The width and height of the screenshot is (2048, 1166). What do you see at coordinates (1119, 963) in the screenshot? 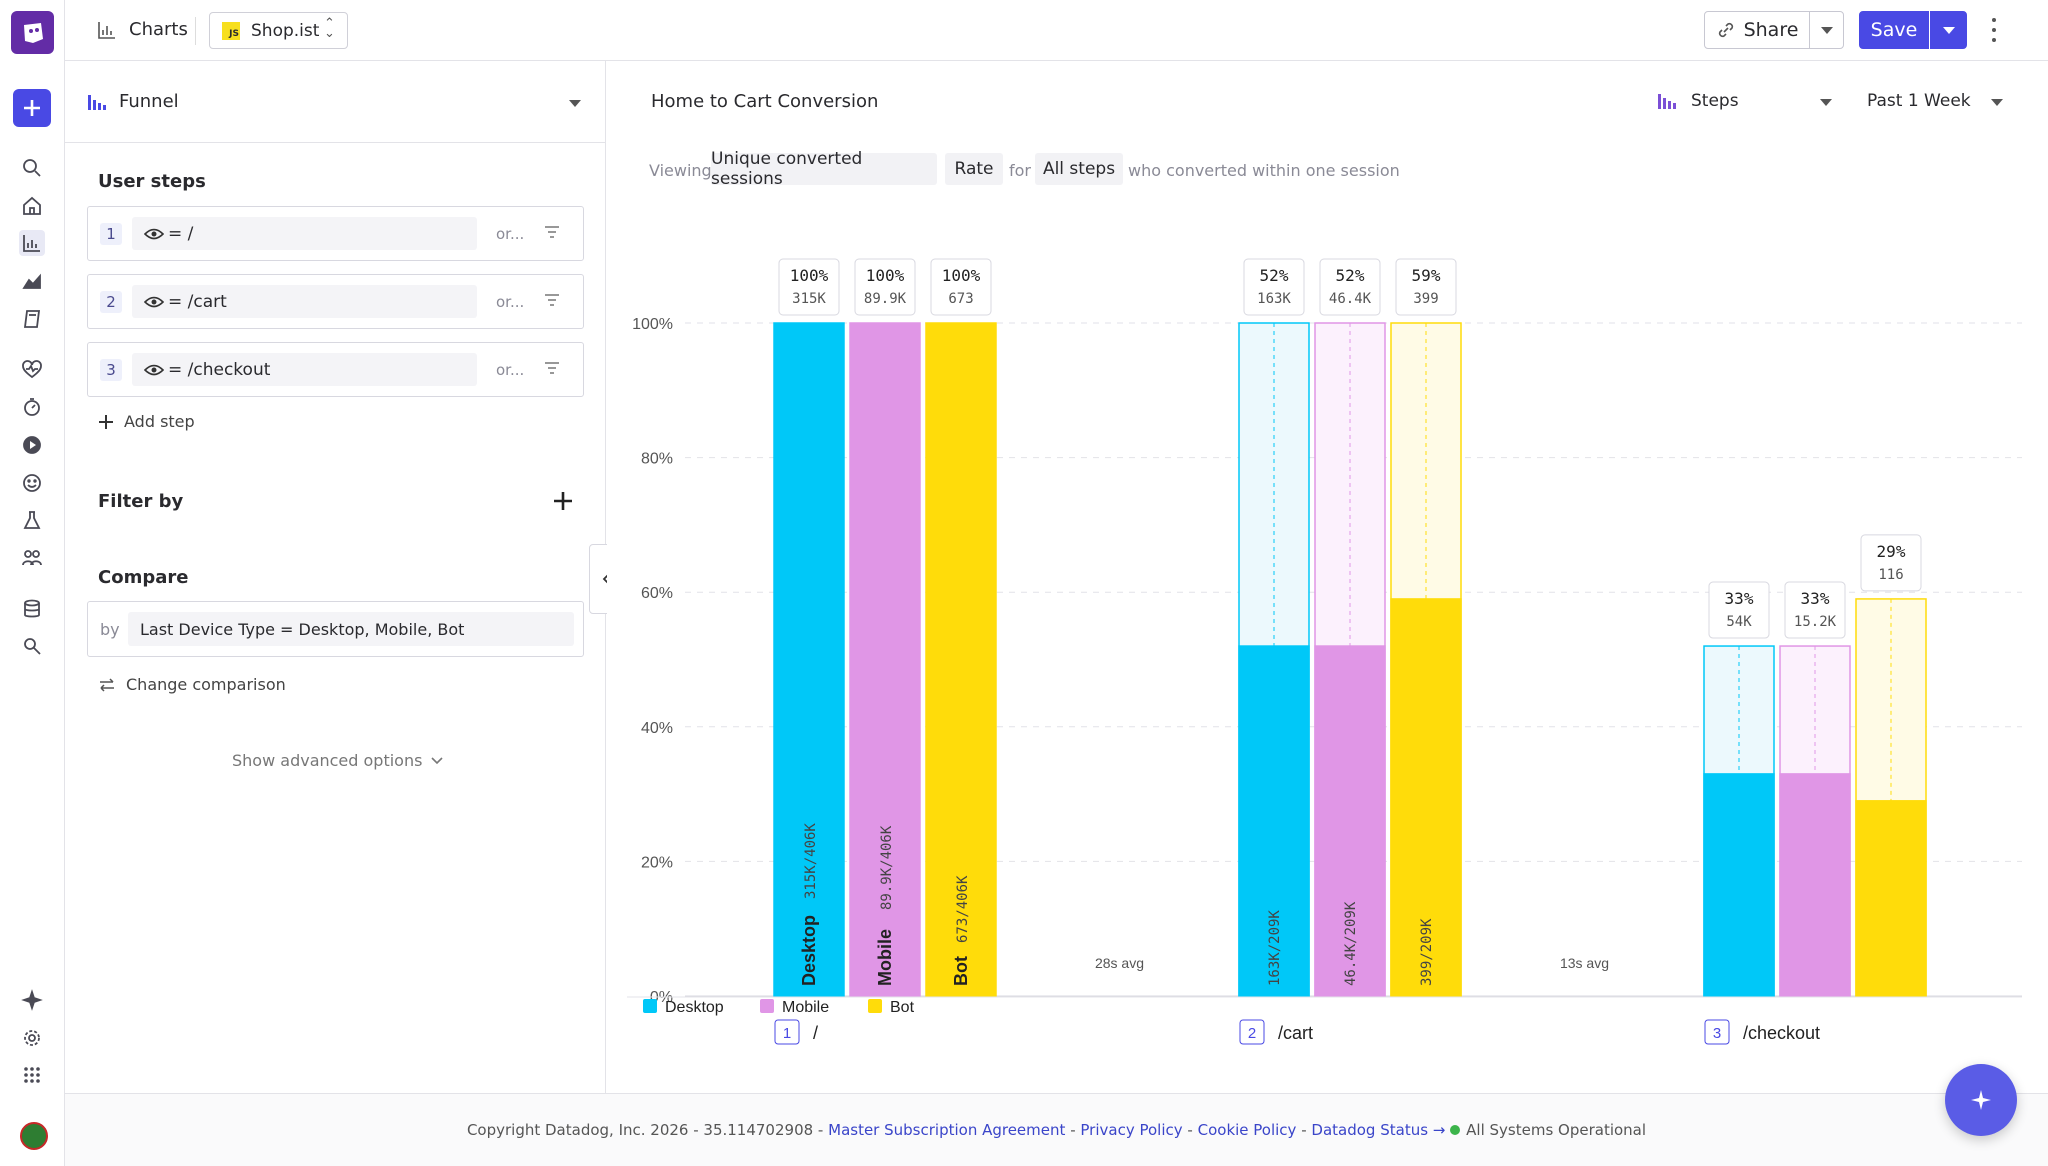
I see `avg-time-label: 28s avg` at bounding box center [1119, 963].